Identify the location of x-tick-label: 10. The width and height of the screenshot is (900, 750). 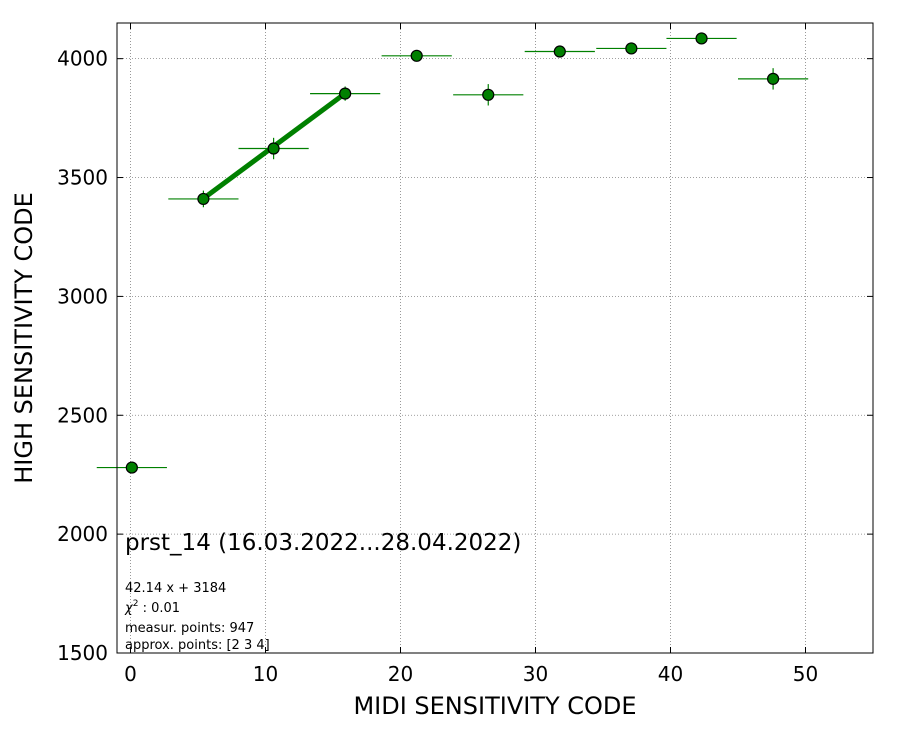
(265, 674).